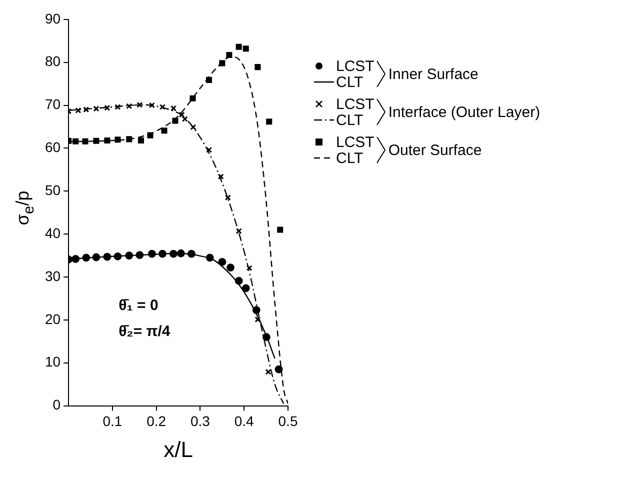 The image size is (634, 479). Describe the element at coordinates (112, 421) in the screenshot. I see `x-tick-label: 0.1` at that location.